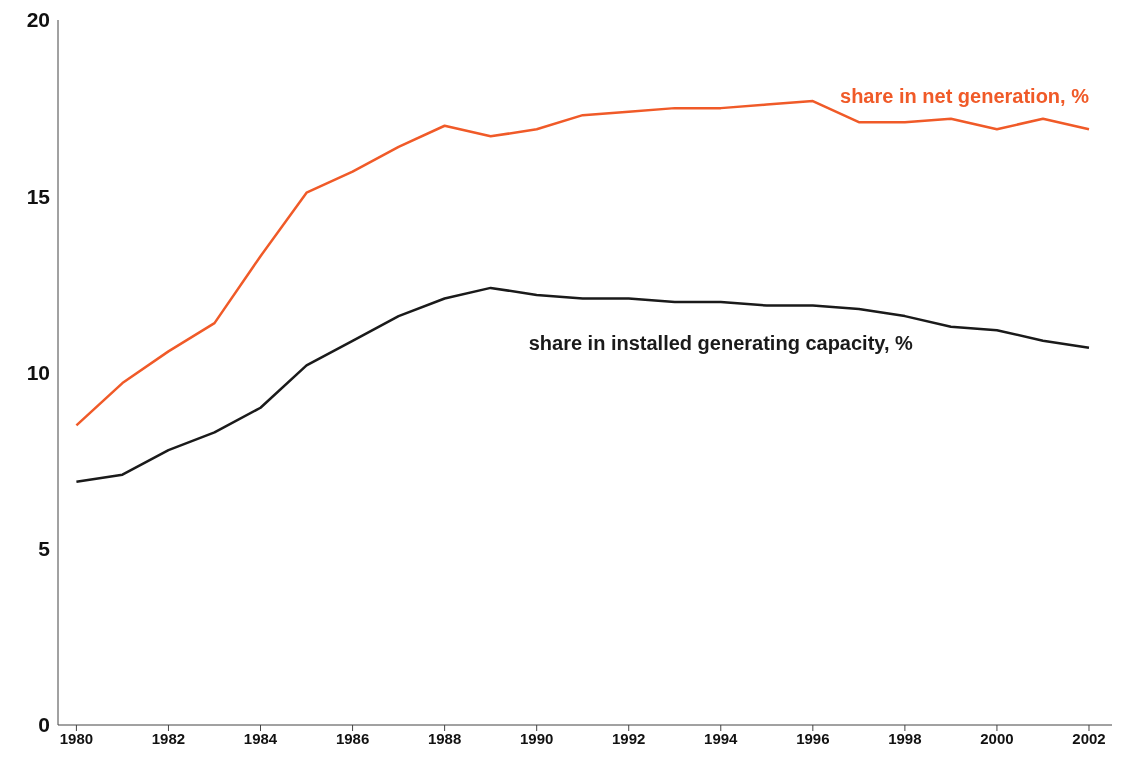  I want to click on x-tick-label: 1980, so click(76, 738).